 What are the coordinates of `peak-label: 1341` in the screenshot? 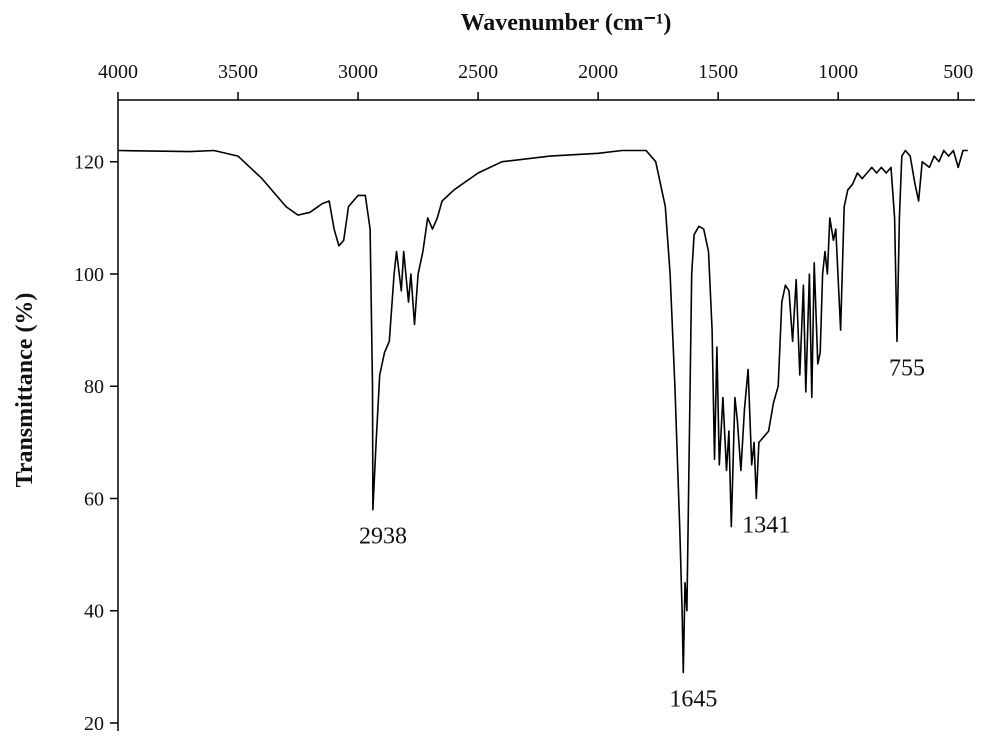 It's located at (766, 525).